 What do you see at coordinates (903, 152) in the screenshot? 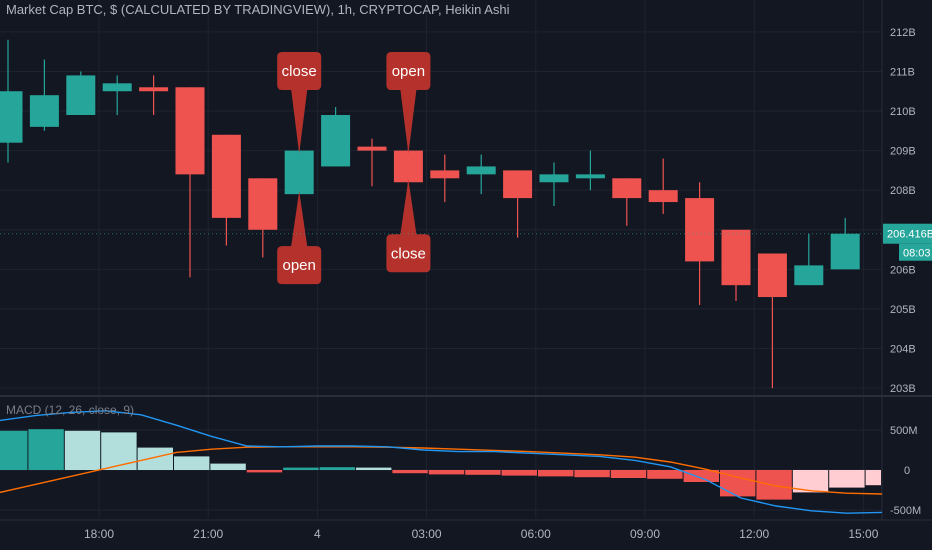
I see `price-axis-label: 209B` at bounding box center [903, 152].